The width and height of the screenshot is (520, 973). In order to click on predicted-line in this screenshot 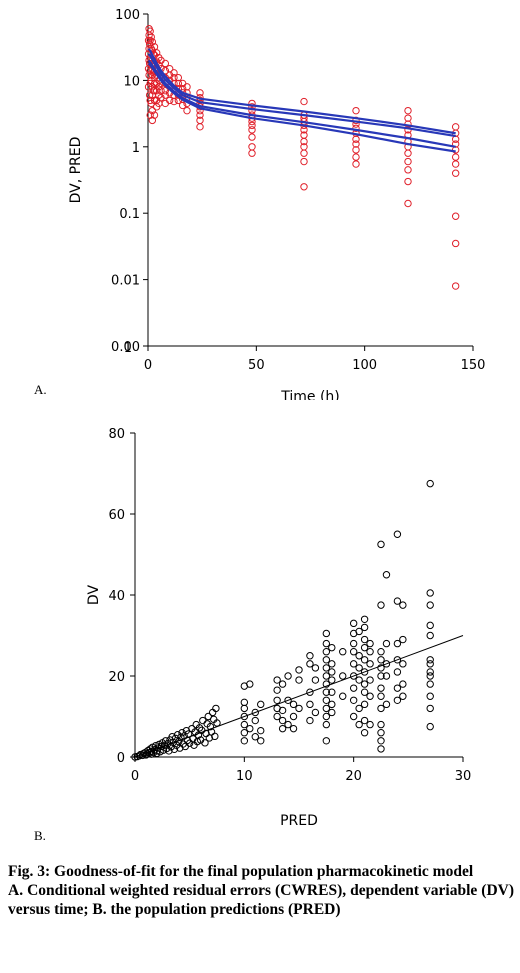, I will do `click(301, 103)`.